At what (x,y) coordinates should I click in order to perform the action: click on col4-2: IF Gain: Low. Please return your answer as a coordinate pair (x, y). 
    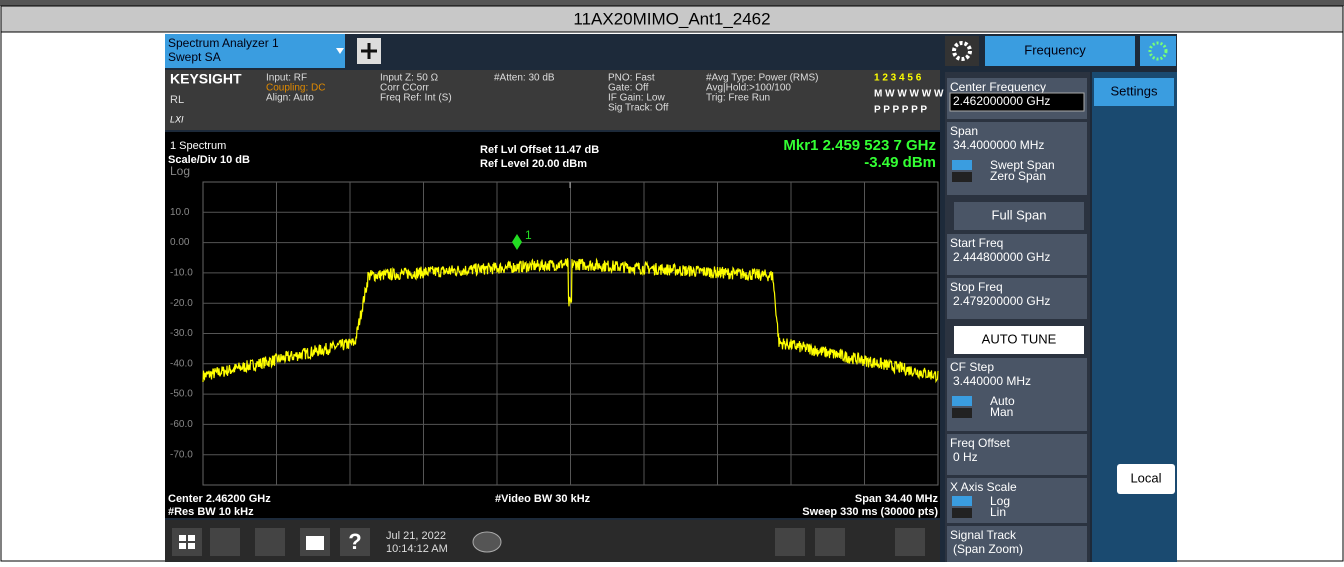
    Looking at the image, I should click on (636, 98).